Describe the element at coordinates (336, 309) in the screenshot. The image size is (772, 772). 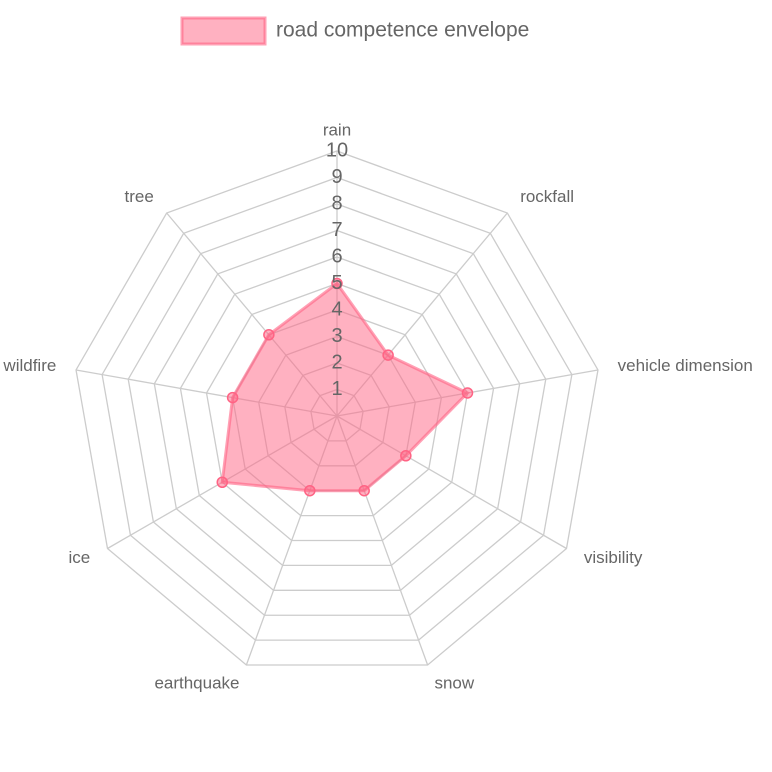
I see `tick-label: 4` at that location.